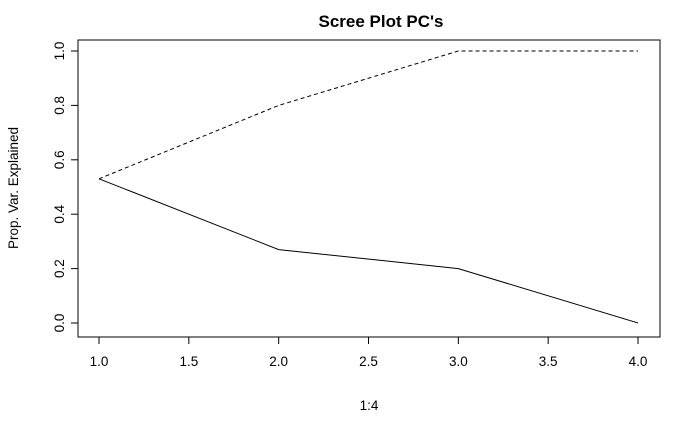 Image resolution: width=700 pixels, height=432 pixels. Describe the element at coordinates (368, 361) in the screenshot. I see `x-tick-label: 2.5` at that location.